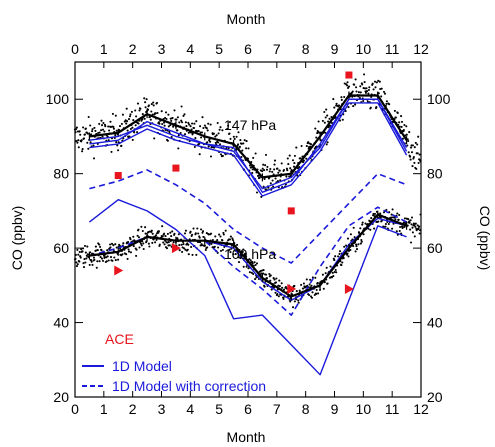 This screenshot has height=447, width=495. Describe the element at coordinates (392, 49) in the screenshot. I see `x-tick-label-top: 11` at that location.